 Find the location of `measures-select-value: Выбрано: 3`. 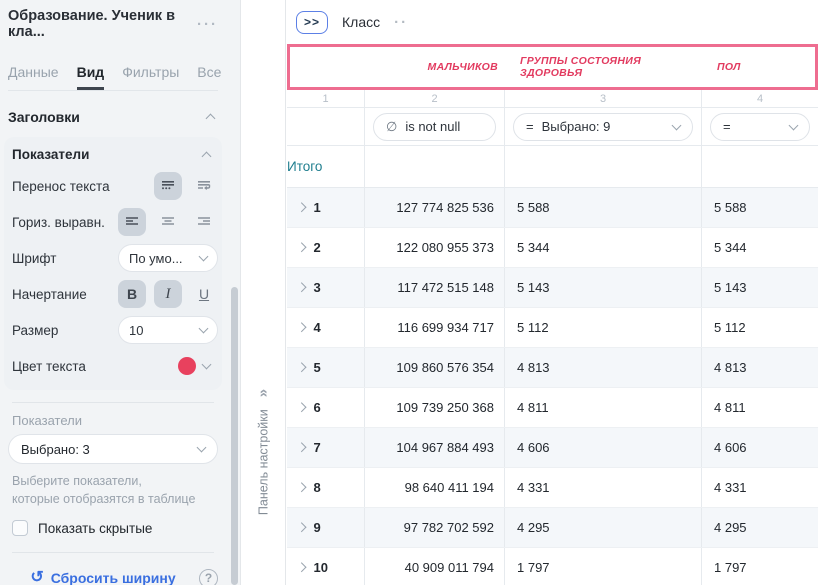

measures-select-value: Выбрано: 3 is located at coordinates (55, 449).